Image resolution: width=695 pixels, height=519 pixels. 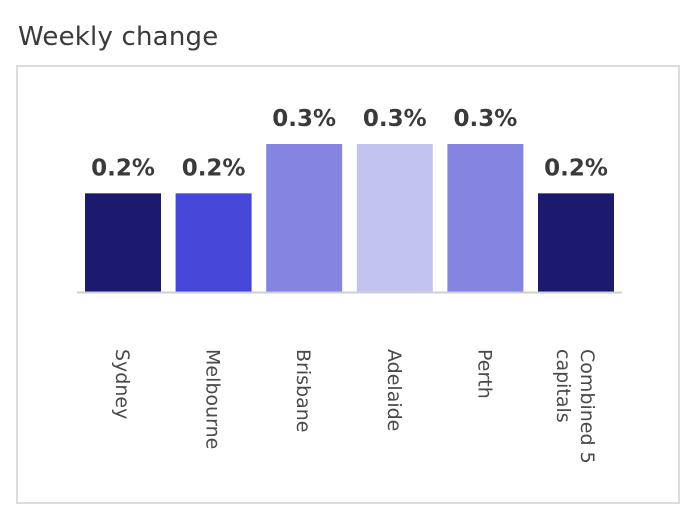 What do you see at coordinates (118, 37) in the screenshot?
I see `page-title: Weekly change` at bounding box center [118, 37].